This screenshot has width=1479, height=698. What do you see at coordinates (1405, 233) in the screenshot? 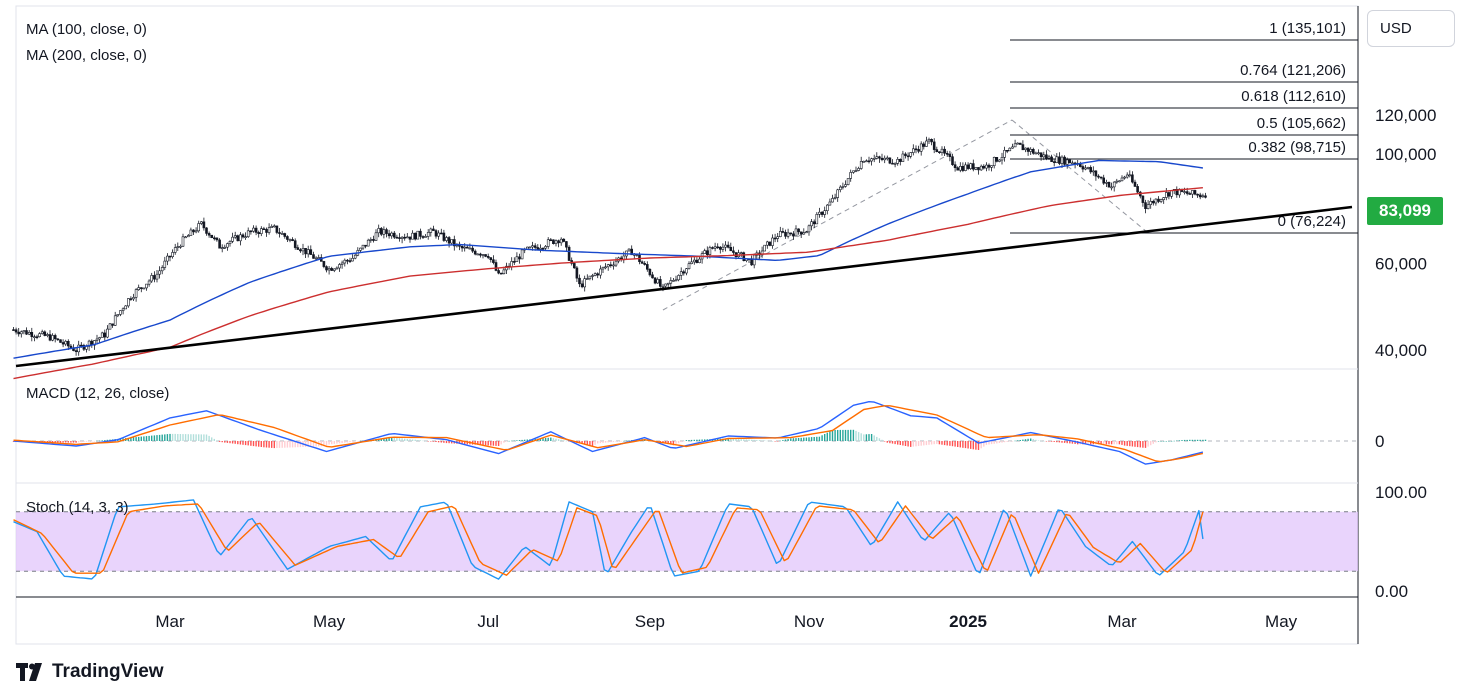
I see `price-axis: 120,000 100,000 60,000 40,000` at bounding box center [1405, 233].